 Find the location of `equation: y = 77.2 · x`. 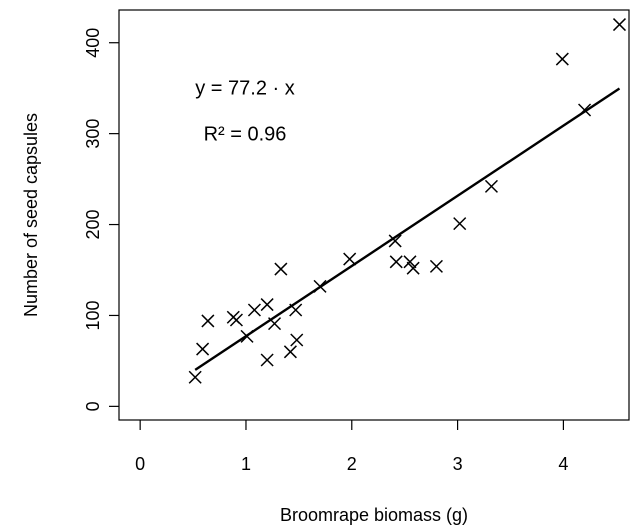

equation: y = 77.2 · x is located at coordinates (245, 88).